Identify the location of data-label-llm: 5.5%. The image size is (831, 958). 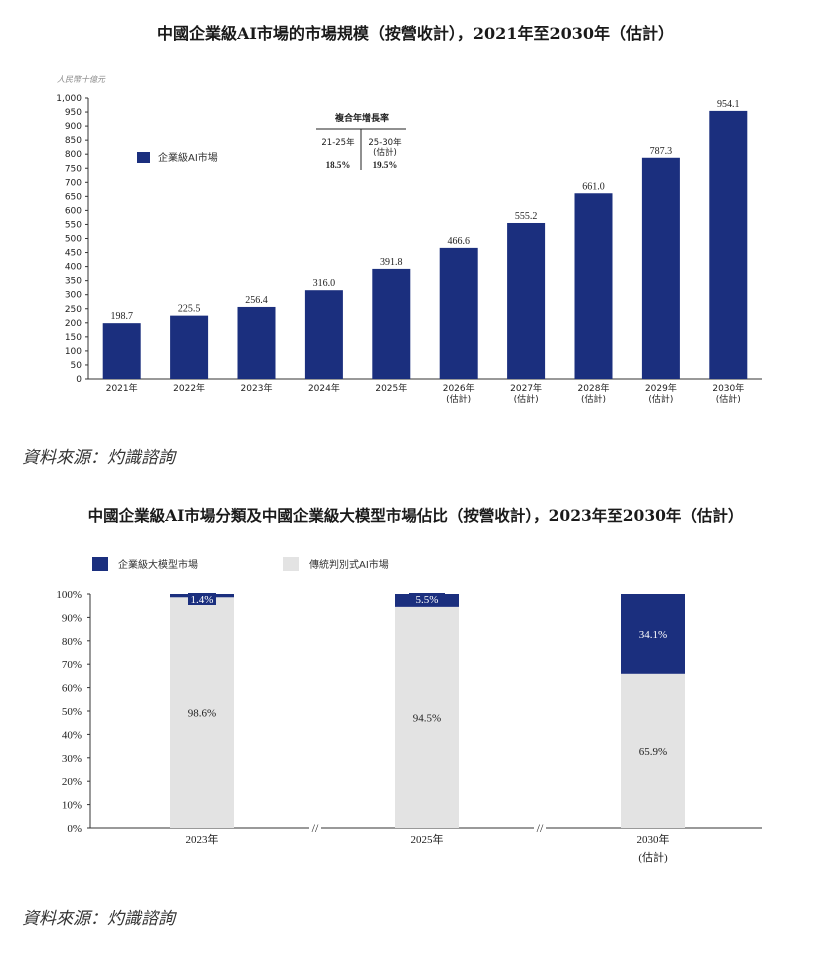
(427, 600).